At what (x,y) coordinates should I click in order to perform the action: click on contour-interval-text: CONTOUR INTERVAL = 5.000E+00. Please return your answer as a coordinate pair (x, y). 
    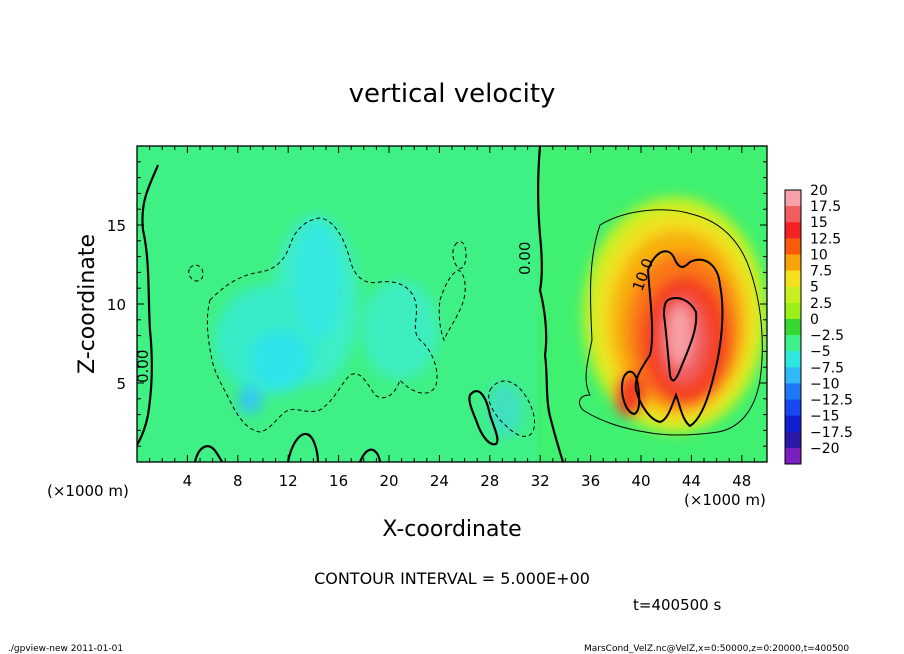
    Looking at the image, I should click on (452, 578).